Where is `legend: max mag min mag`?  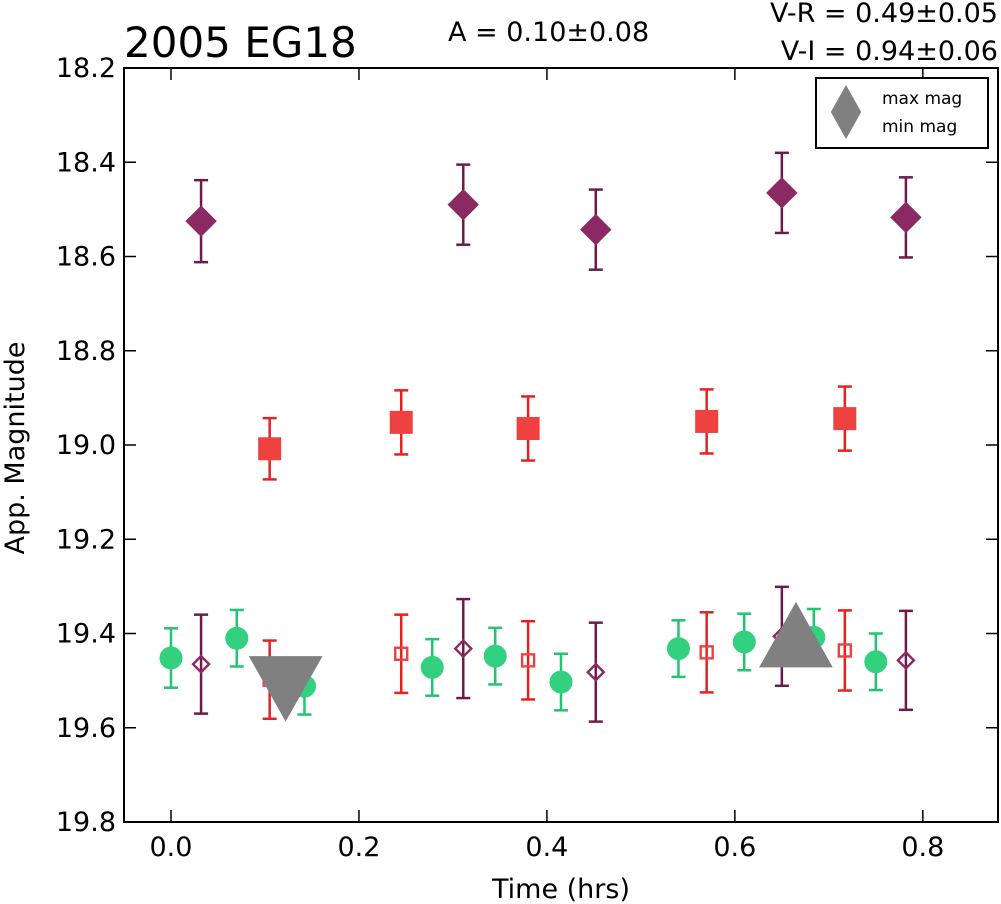 legend: max mag min mag is located at coordinates (902, 113).